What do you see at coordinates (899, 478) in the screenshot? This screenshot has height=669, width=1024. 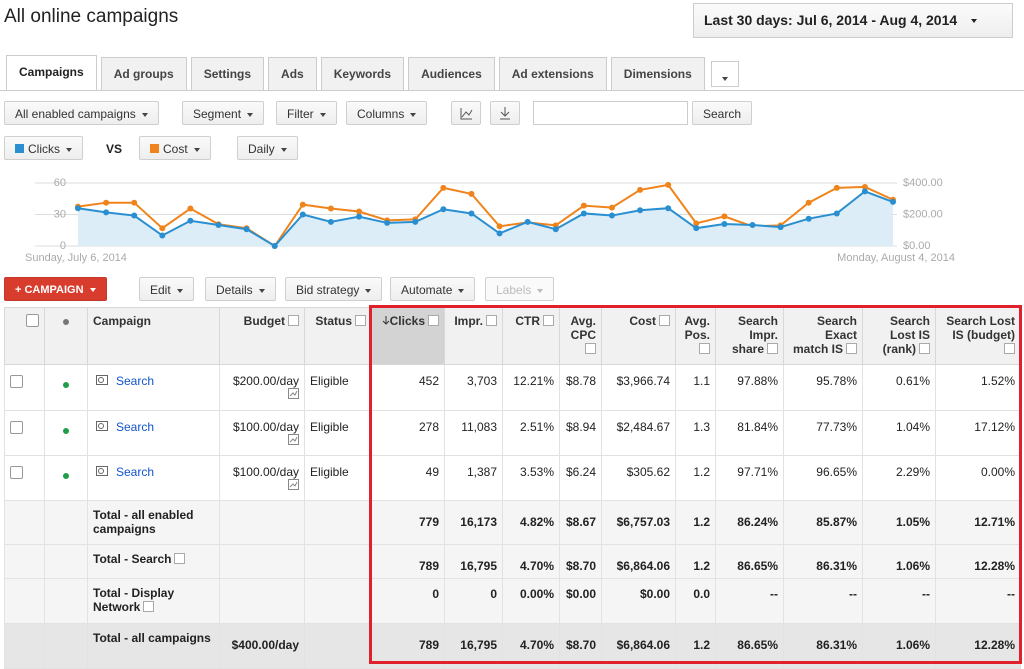 I see `metric-cell: 2.29%` at bounding box center [899, 478].